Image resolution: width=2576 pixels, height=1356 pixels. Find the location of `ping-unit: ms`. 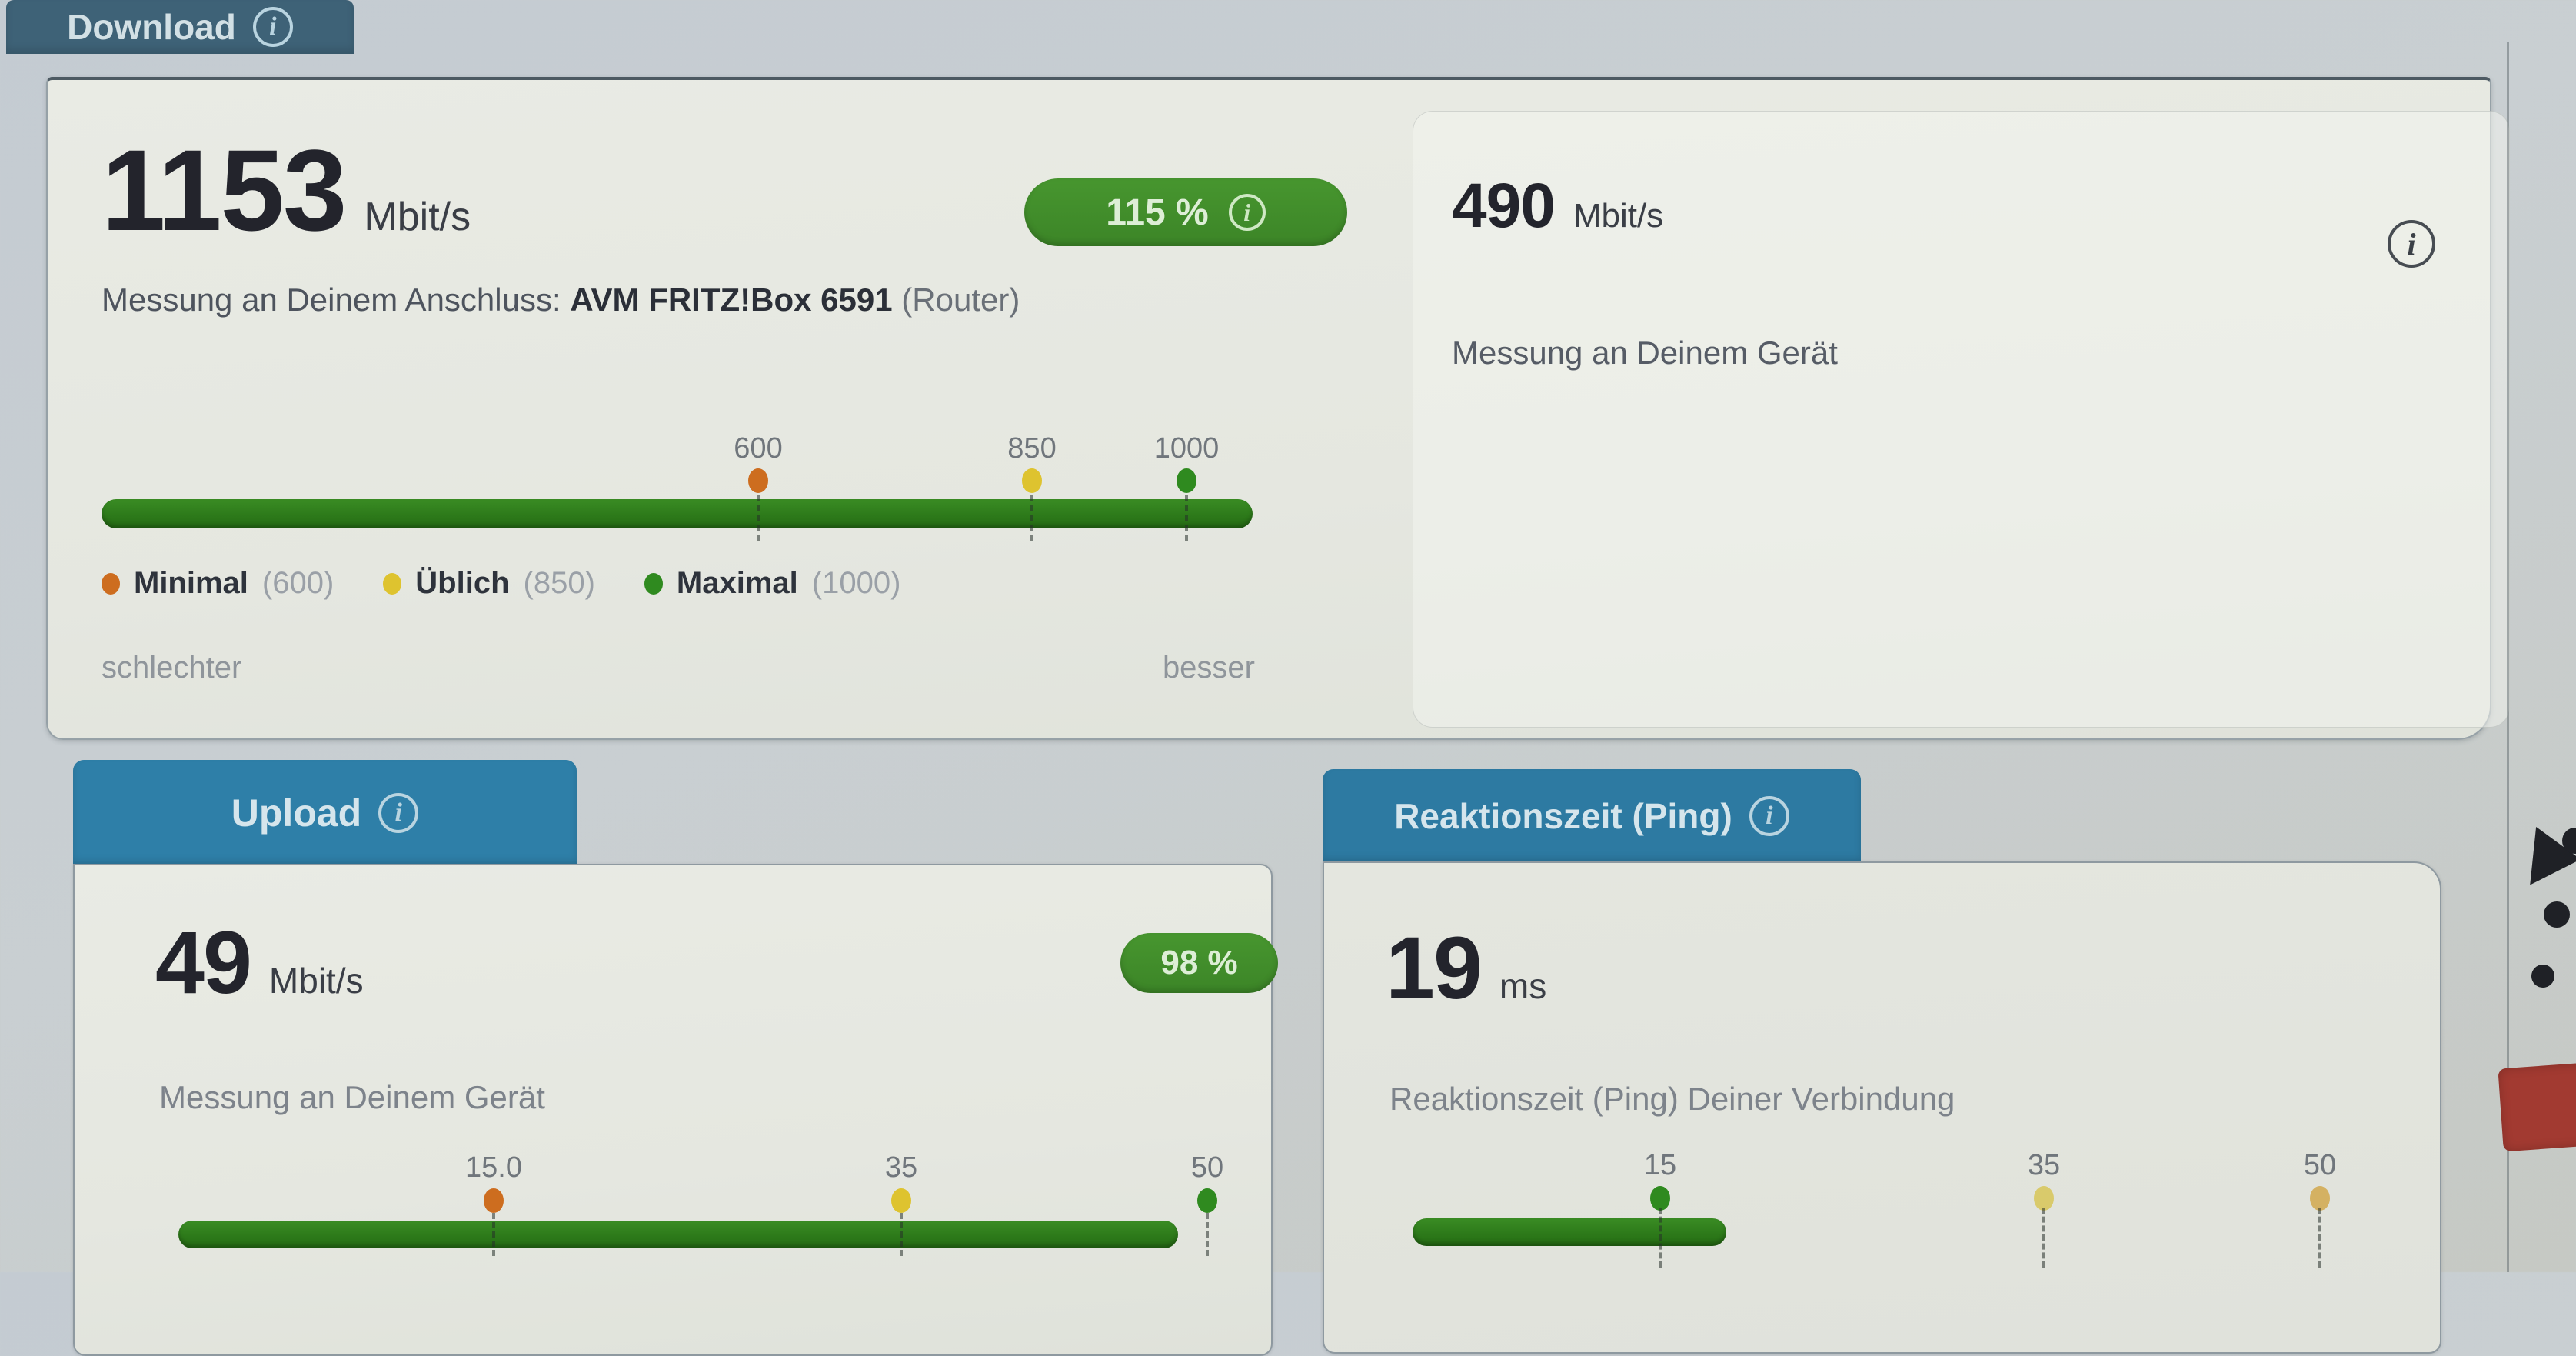

ping-unit: ms is located at coordinates (1523, 986).